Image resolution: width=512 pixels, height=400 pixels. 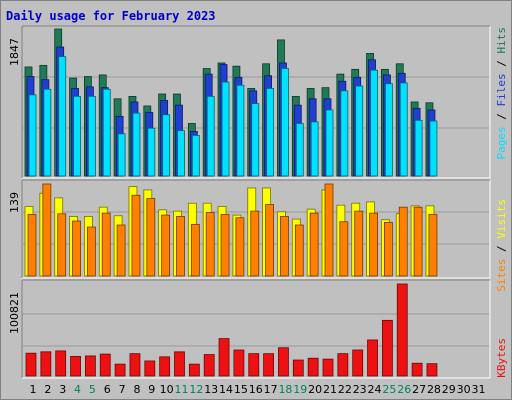 I want to click on x-tick-label: 22, so click(x=345, y=389).